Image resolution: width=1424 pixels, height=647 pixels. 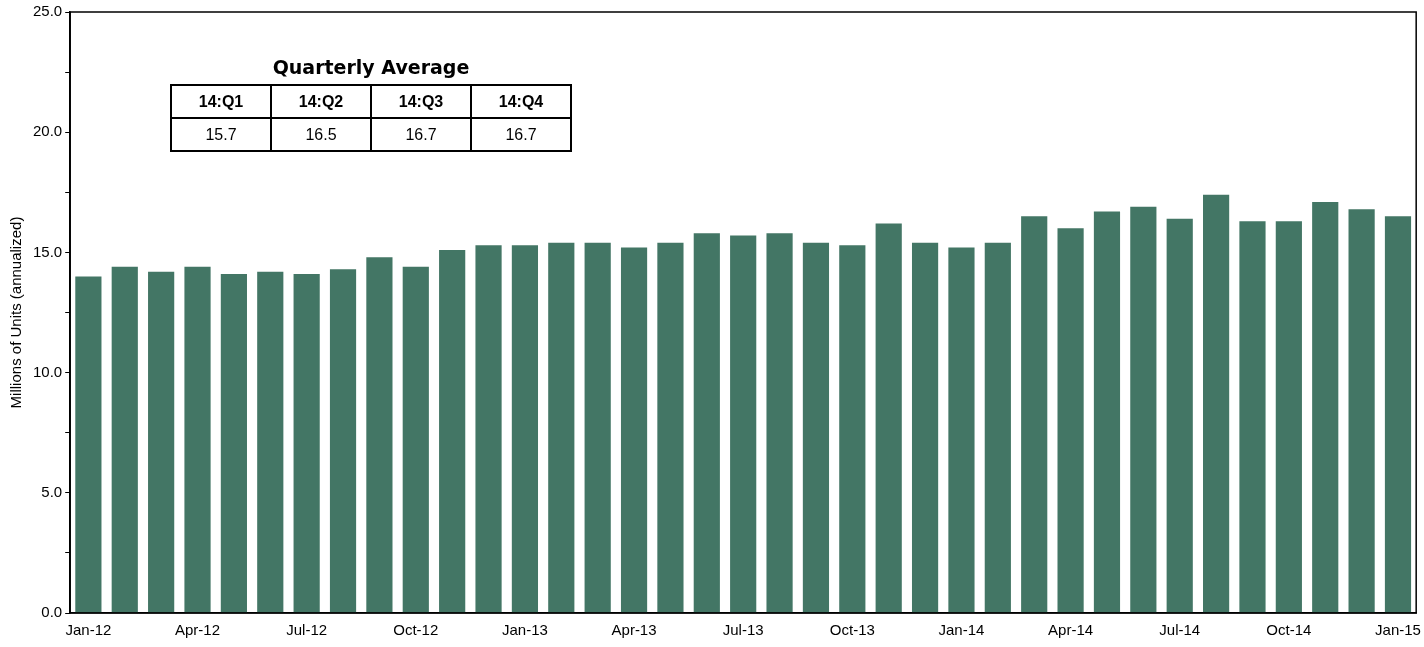 What do you see at coordinates (852, 630) in the screenshot?
I see `x-tick-label: Oct-13` at bounding box center [852, 630].